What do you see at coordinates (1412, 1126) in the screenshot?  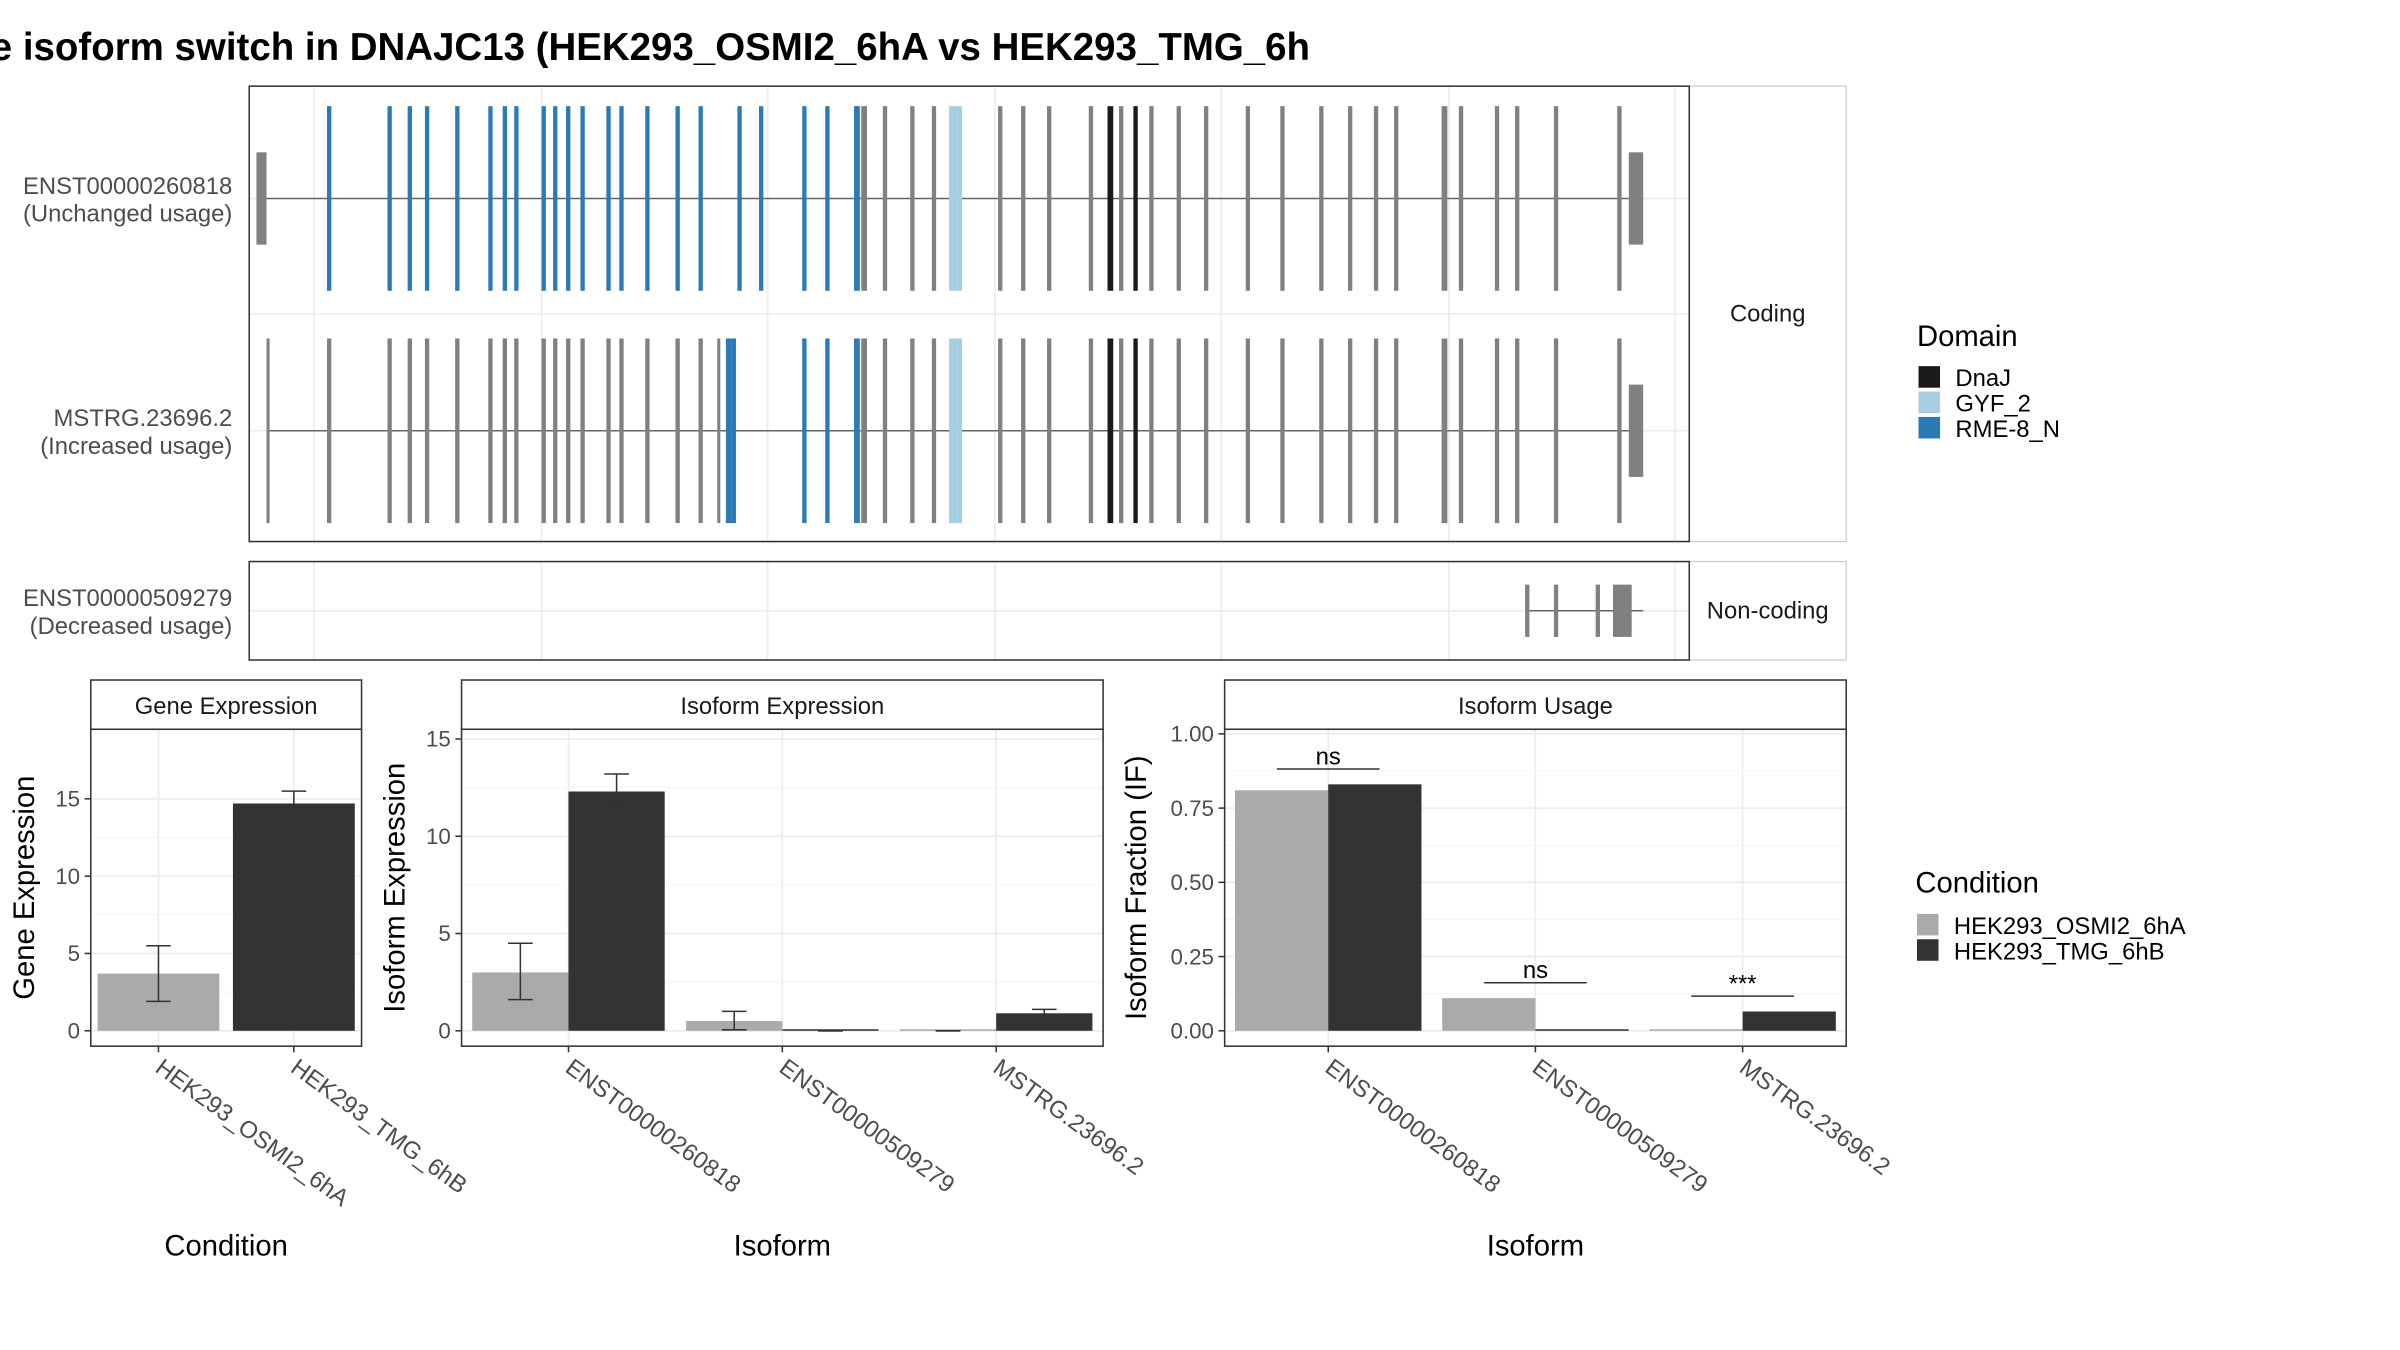 I see `x-tick-label: ENST00000260818` at bounding box center [1412, 1126].